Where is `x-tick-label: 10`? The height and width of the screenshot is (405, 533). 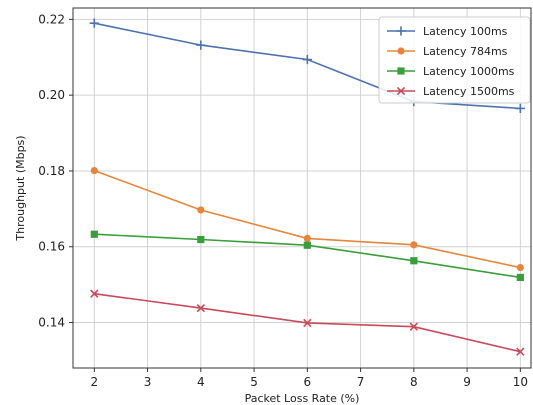 x-tick-label: 10 is located at coordinates (520, 382).